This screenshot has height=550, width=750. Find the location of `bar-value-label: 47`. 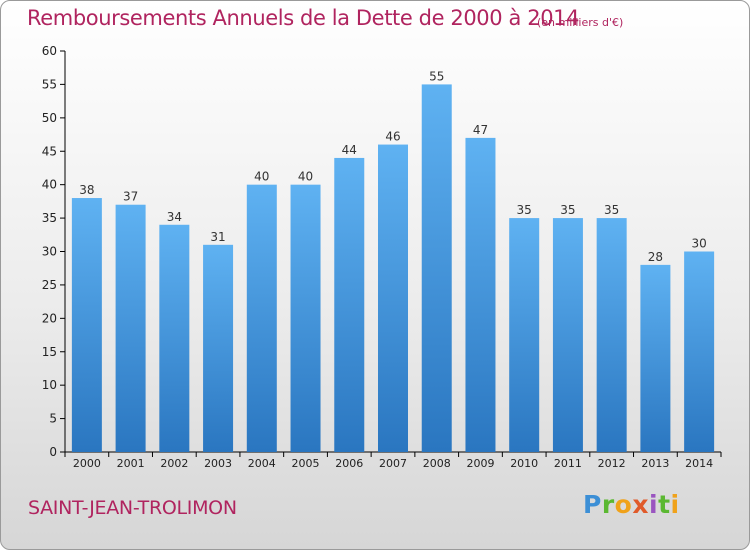

bar-value-label: 47 is located at coordinates (480, 130).